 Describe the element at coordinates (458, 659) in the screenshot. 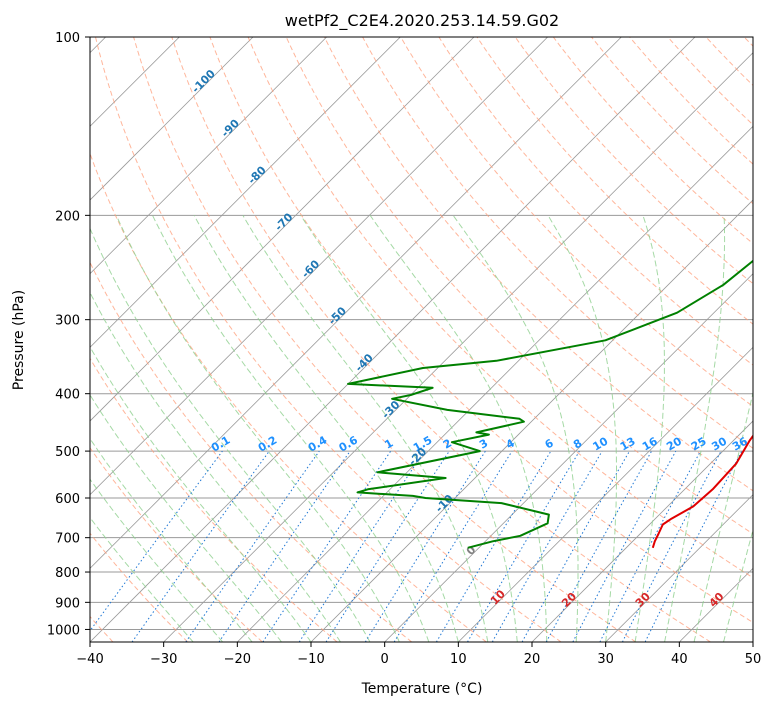

I see `x-tick-label: 10` at that location.